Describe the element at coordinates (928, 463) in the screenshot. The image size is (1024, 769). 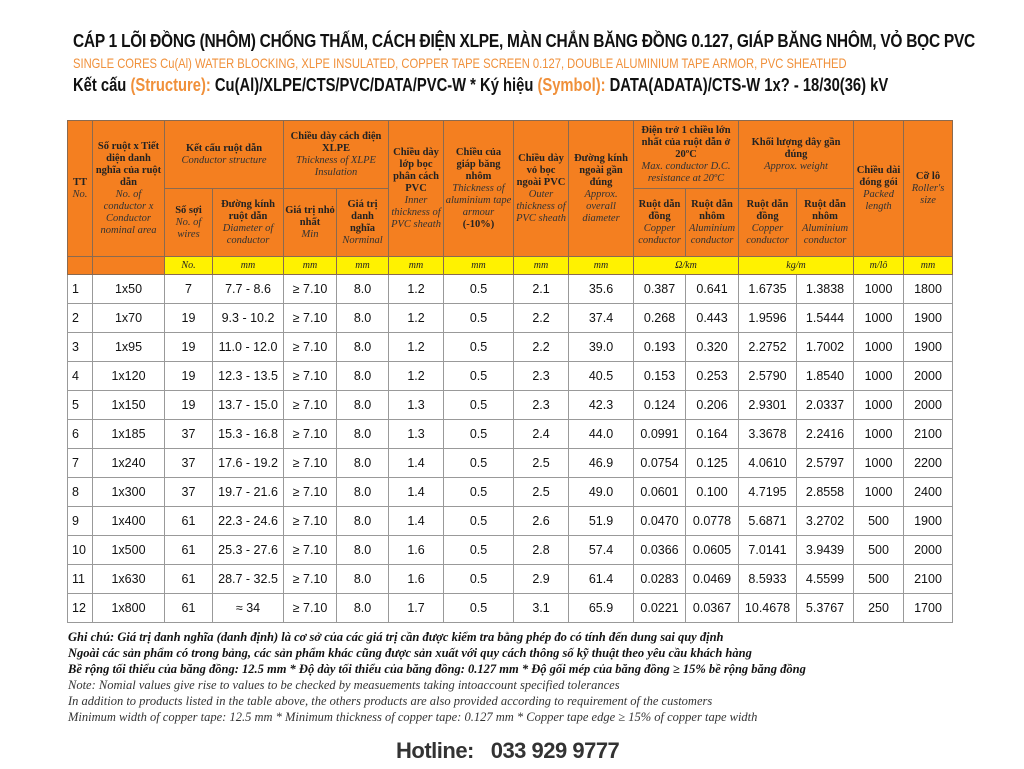
I see `table-cell: 2200` at that location.